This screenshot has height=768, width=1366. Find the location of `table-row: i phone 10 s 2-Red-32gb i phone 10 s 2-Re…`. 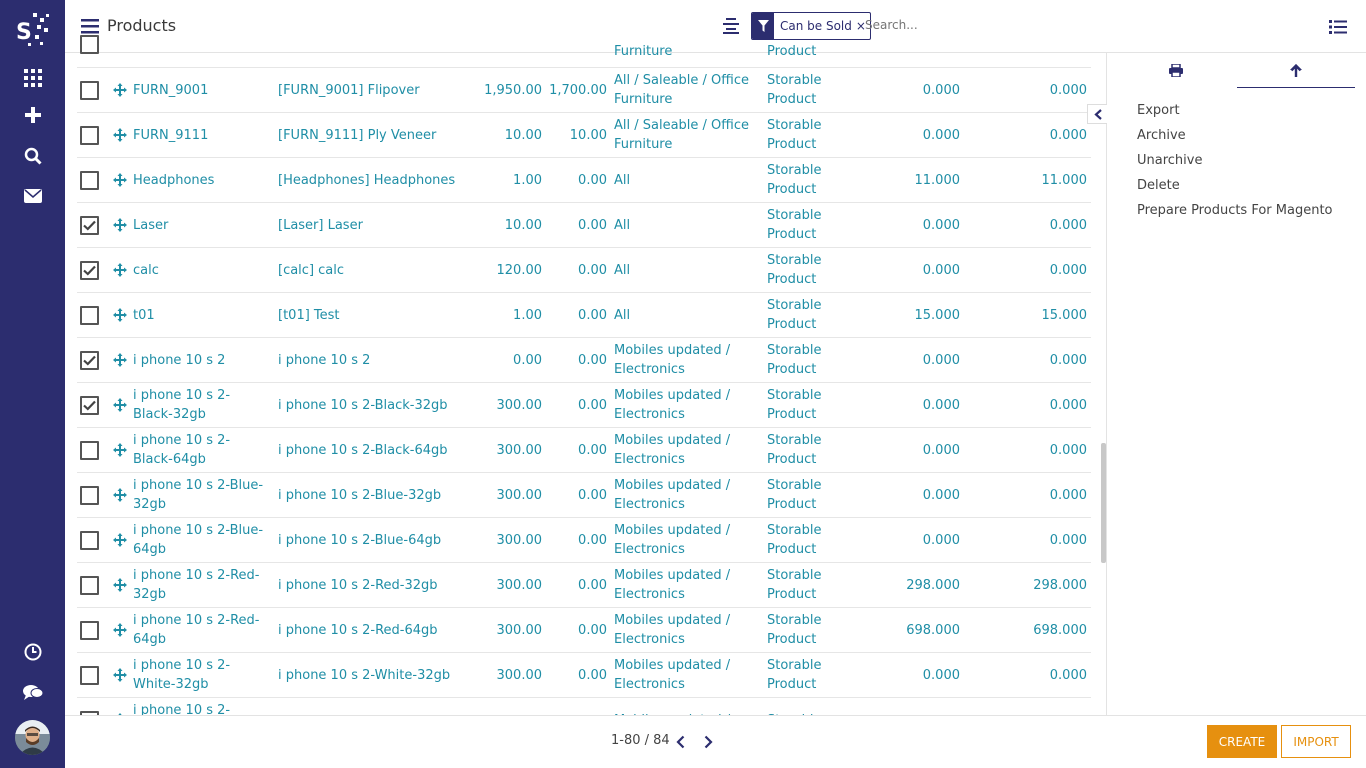

table-row: i phone 10 s 2-Red-32gb i phone 10 s 2-Re… is located at coordinates (584, 585).